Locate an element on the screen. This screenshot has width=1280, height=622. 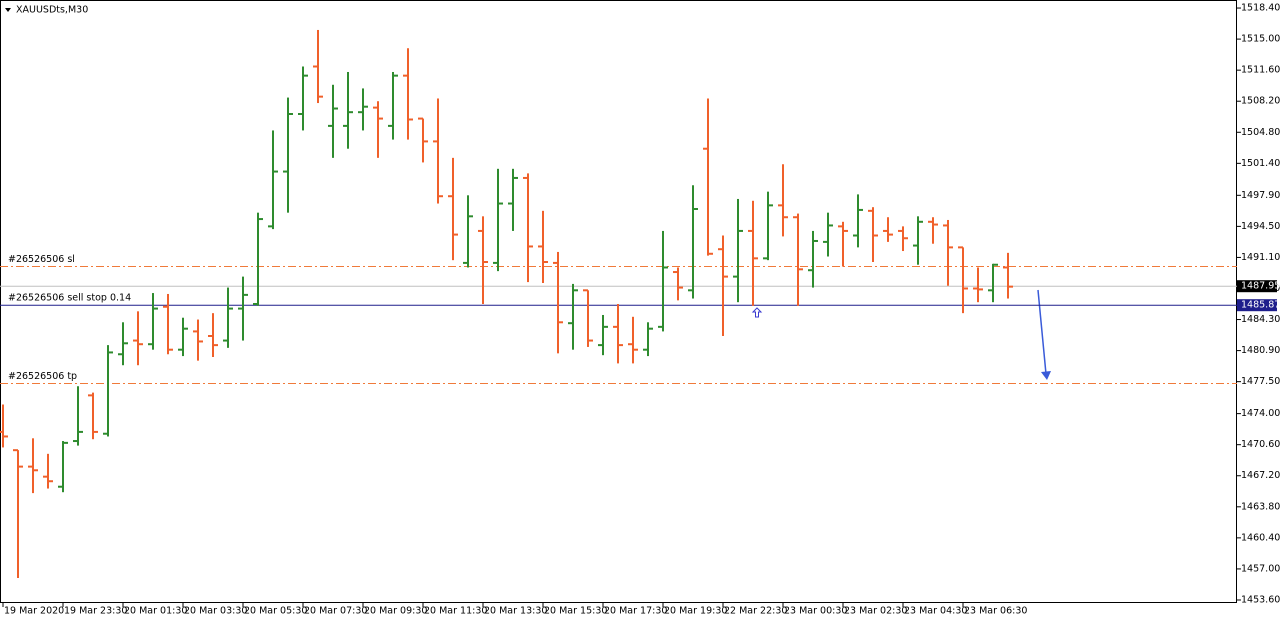
order-label: #26526506 sl is located at coordinates (41, 259).